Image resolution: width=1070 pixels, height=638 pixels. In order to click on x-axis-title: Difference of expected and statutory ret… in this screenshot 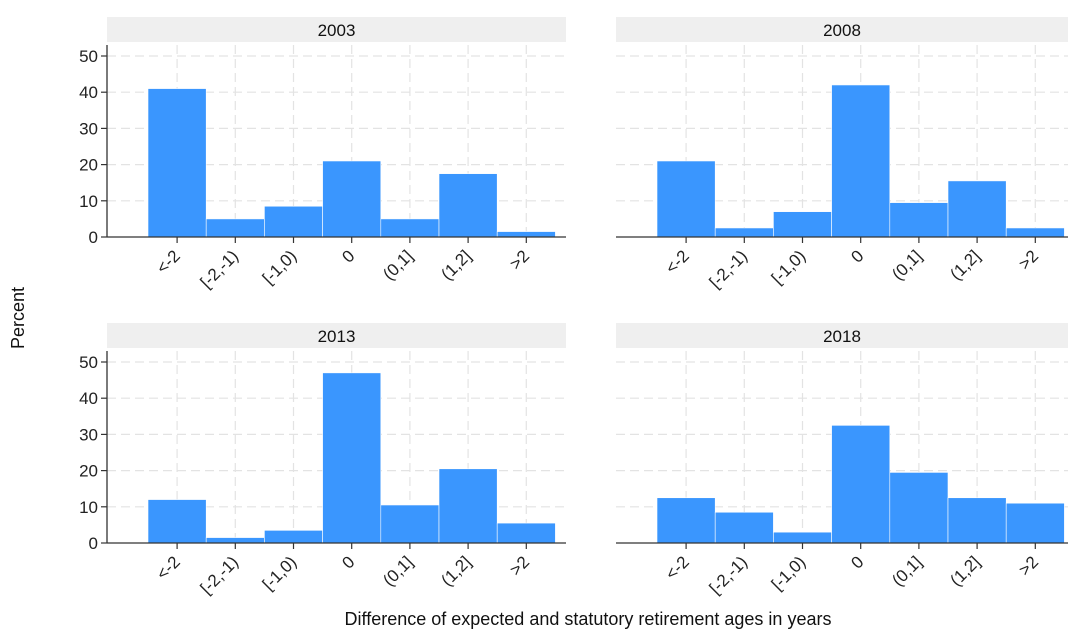, I will do `click(588, 619)`.